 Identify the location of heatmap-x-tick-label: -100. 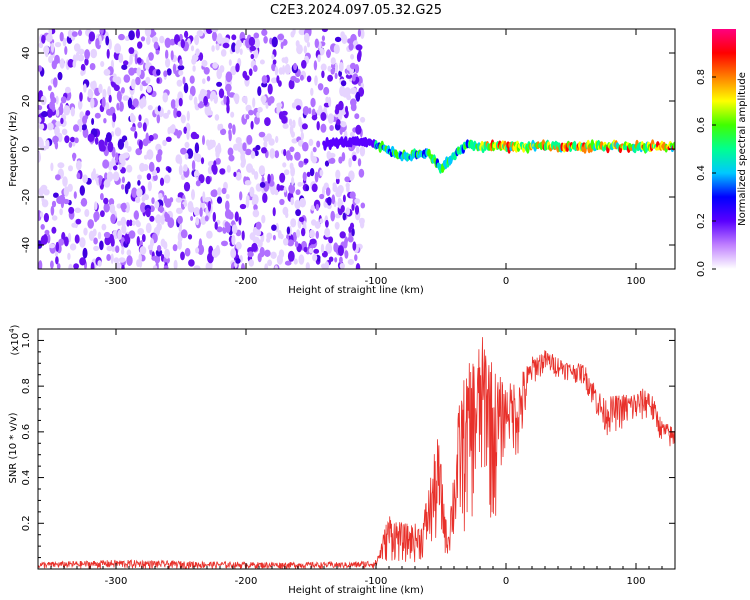
(376, 281).